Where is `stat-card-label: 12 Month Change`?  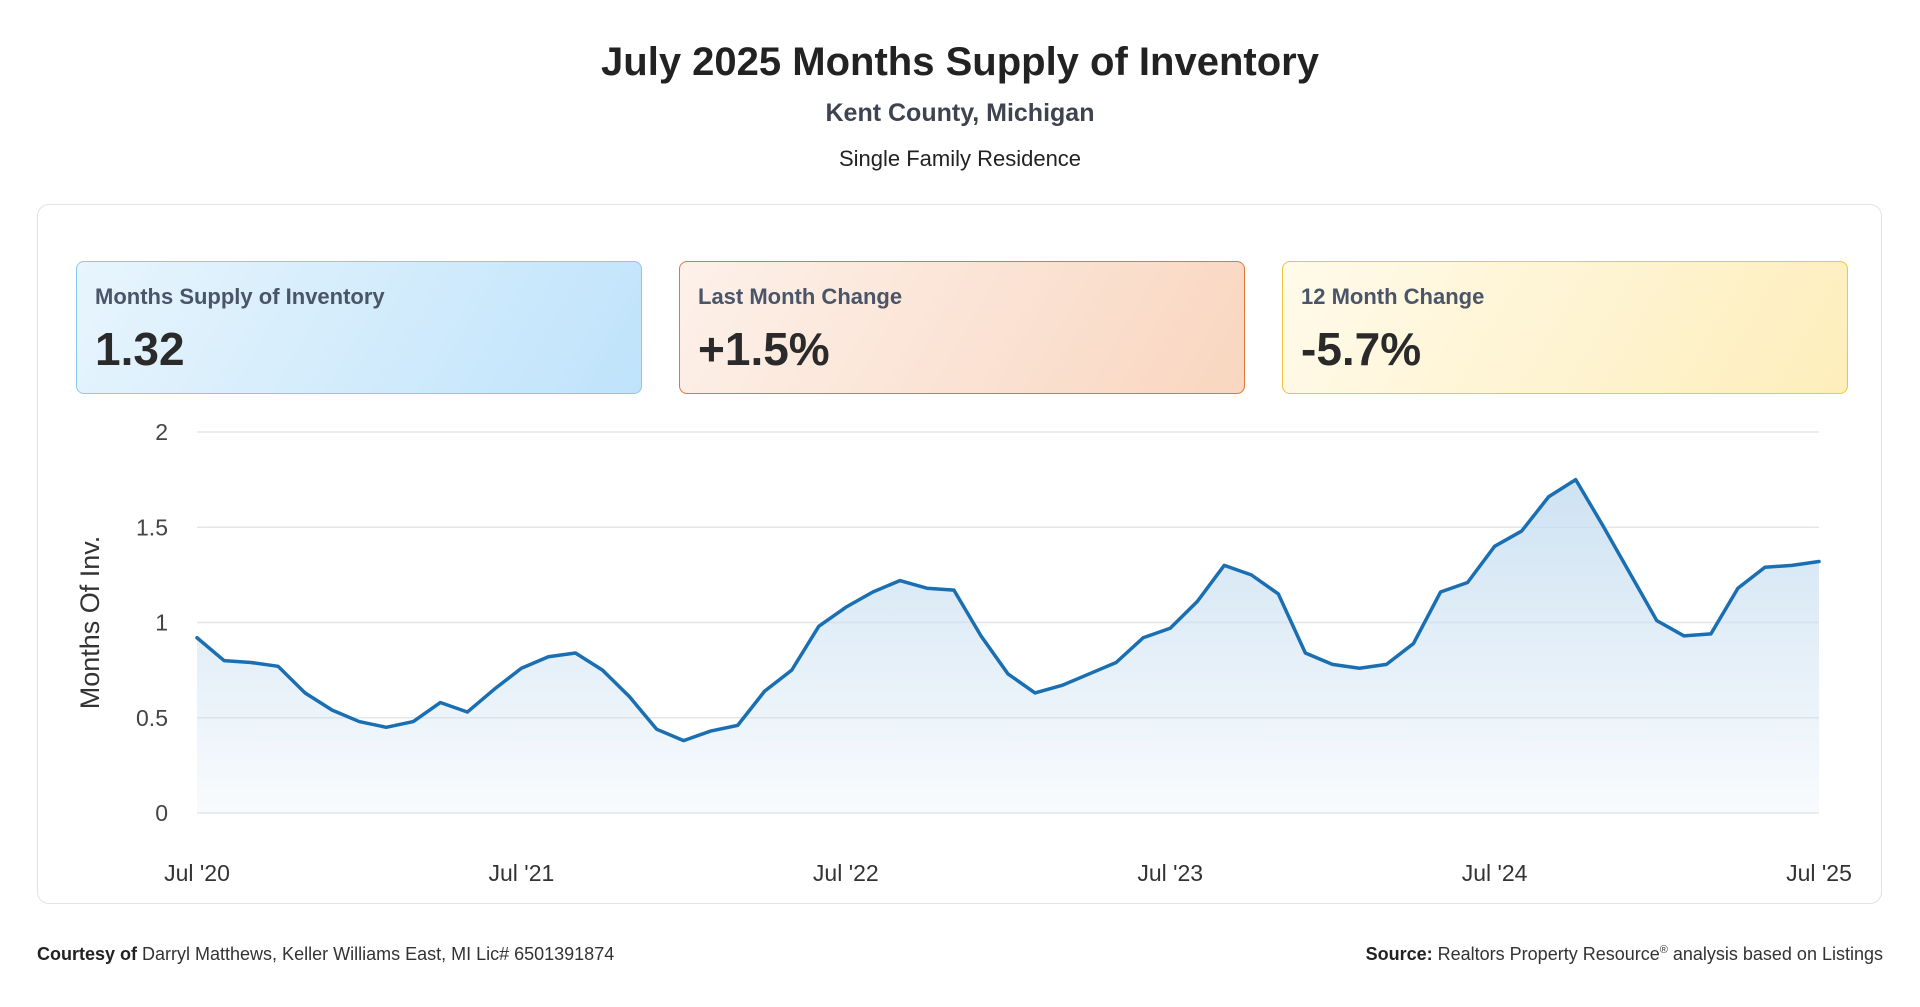
stat-card-label: 12 Month Change is located at coordinates (1393, 296).